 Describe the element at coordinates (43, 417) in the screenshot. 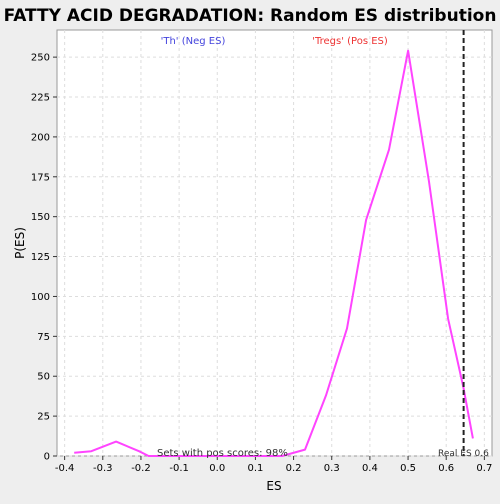

I see `y-tick-label: 25` at that location.